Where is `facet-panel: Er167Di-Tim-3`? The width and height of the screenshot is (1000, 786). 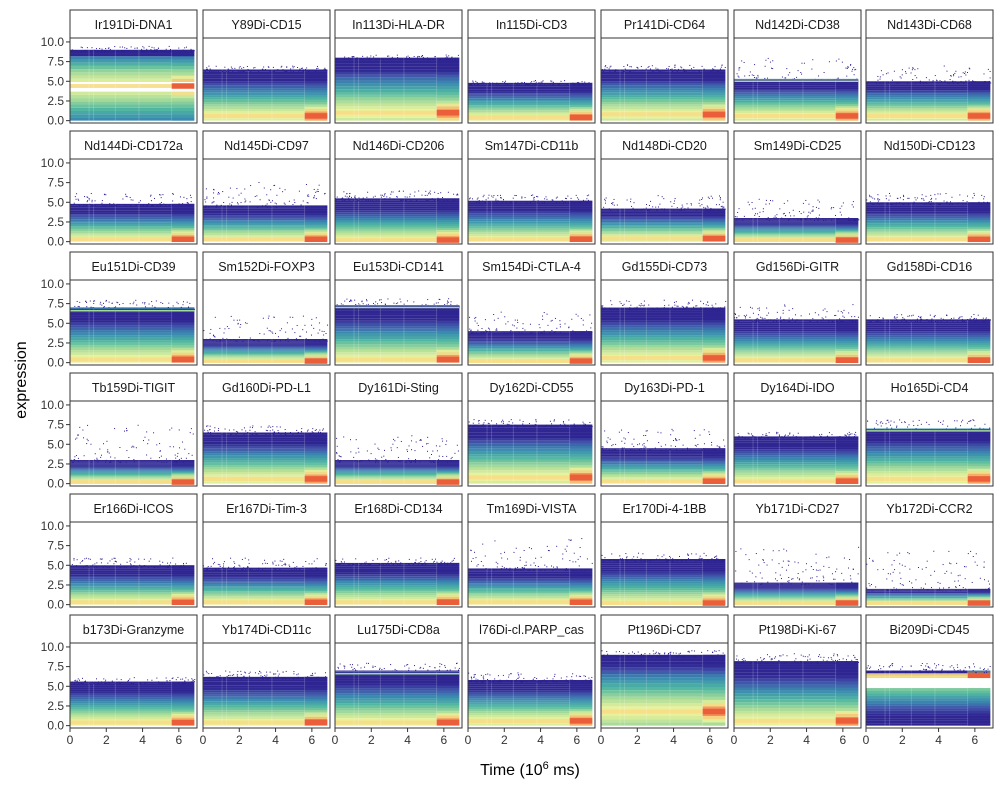 facet-panel: Er167Di-Tim-3 is located at coordinates (266, 550).